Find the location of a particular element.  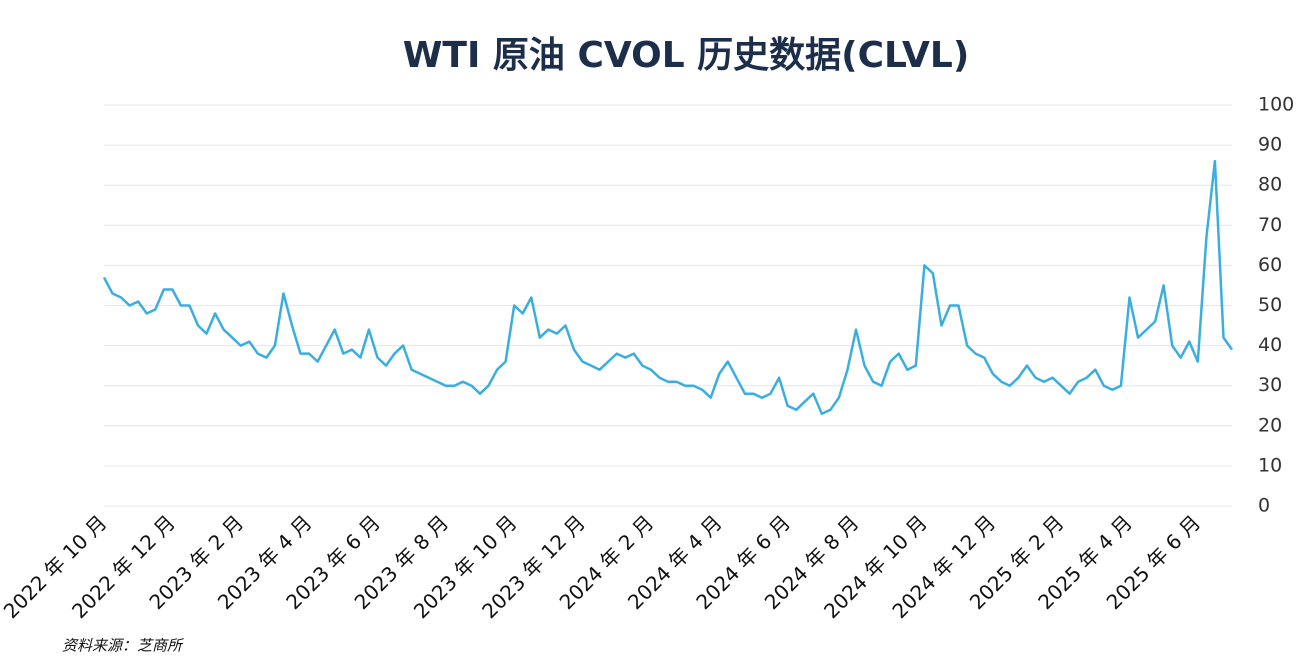

y-tick-label: 20 is located at coordinates (1270, 425).